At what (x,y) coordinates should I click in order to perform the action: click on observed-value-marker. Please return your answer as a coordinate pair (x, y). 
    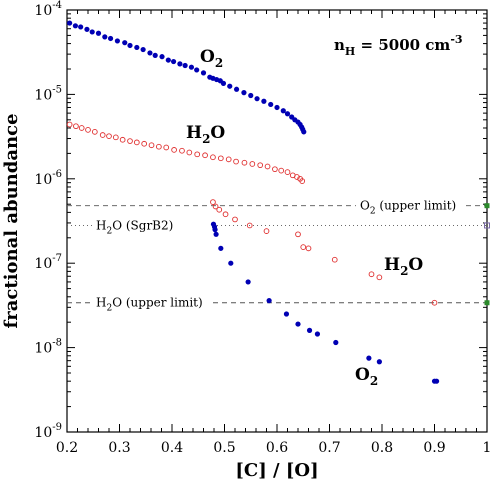
    Looking at the image, I should click on (487, 225).